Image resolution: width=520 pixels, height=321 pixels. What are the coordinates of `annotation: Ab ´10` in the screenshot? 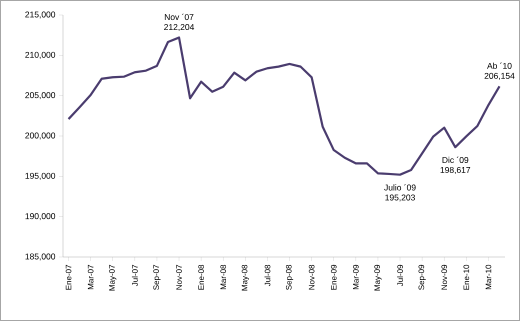 It's located at (499, 65).